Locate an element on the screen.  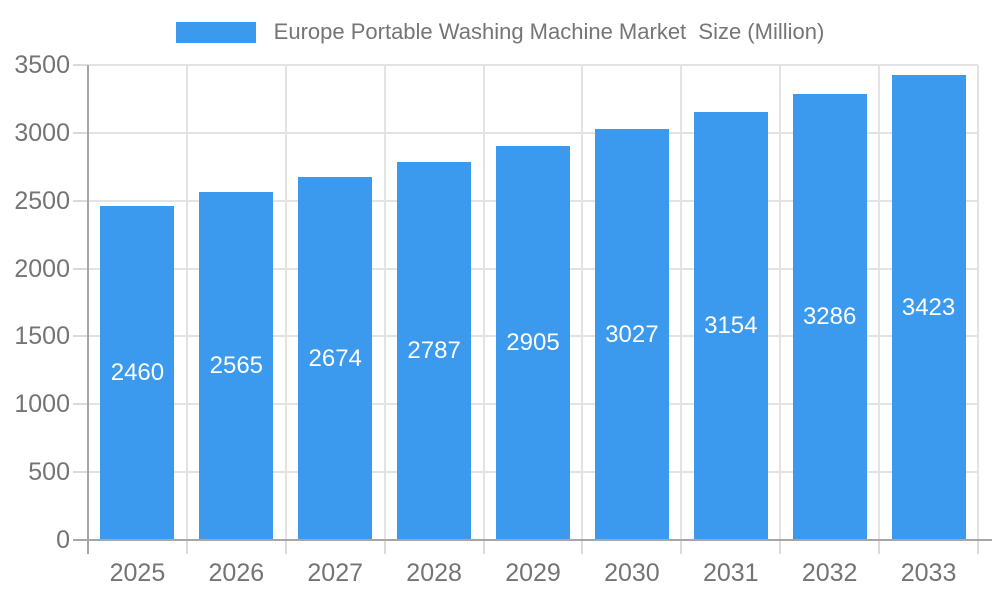
y-axis-tick-label: 500 is located at coordinates (49, 472).